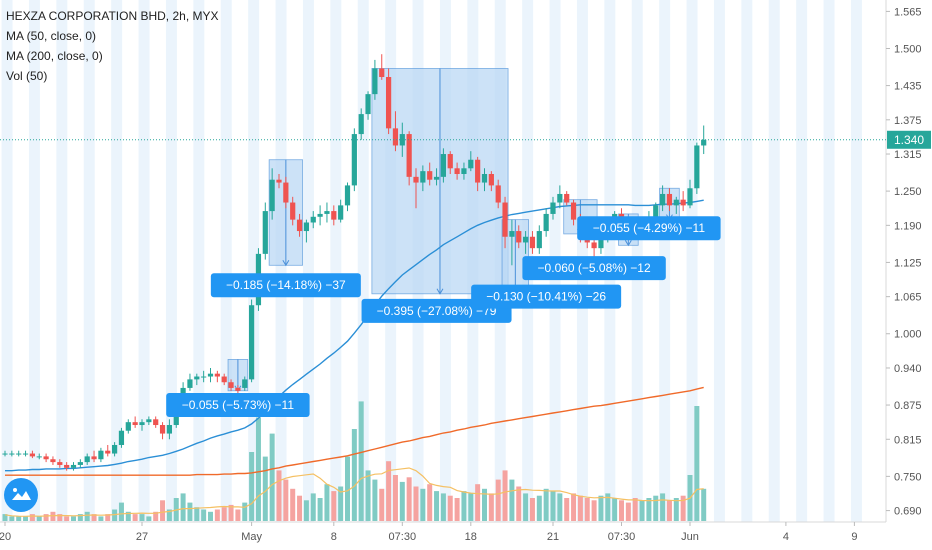 This screenshot has height=550, width=932. What do you see at coordinates (690, 537) in the screenshot?
I see `time-tick-label: Jun` at bounding box center [690, 537].